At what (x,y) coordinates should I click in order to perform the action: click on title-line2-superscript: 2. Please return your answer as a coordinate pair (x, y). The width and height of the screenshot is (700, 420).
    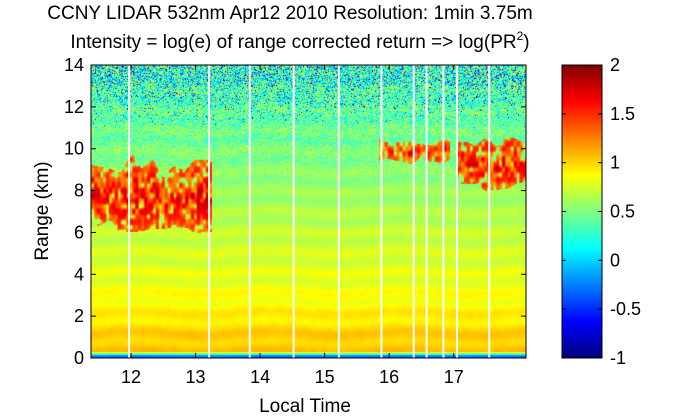
    Looking at the image, I should click on (520, 36).